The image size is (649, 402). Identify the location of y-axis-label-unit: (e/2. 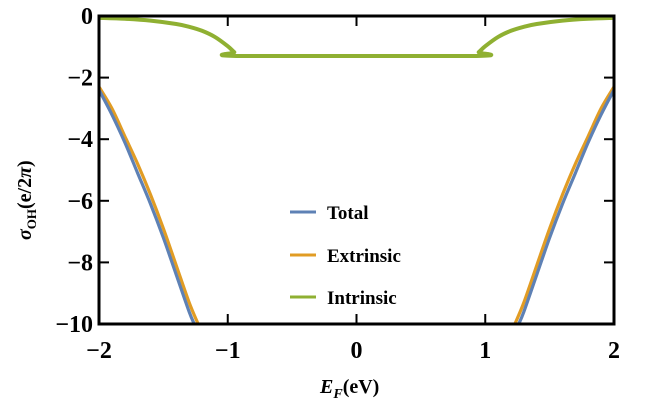
(25, 193).